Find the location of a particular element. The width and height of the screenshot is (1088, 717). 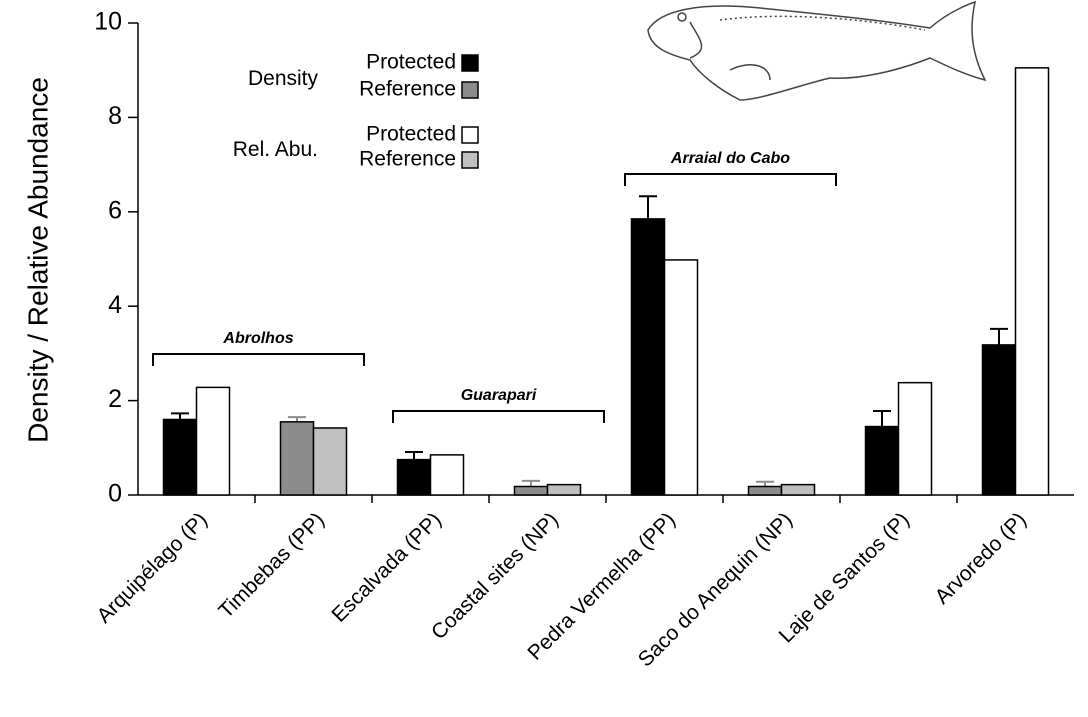

y-tick-label: 10 is located at coordinates (108, 22).